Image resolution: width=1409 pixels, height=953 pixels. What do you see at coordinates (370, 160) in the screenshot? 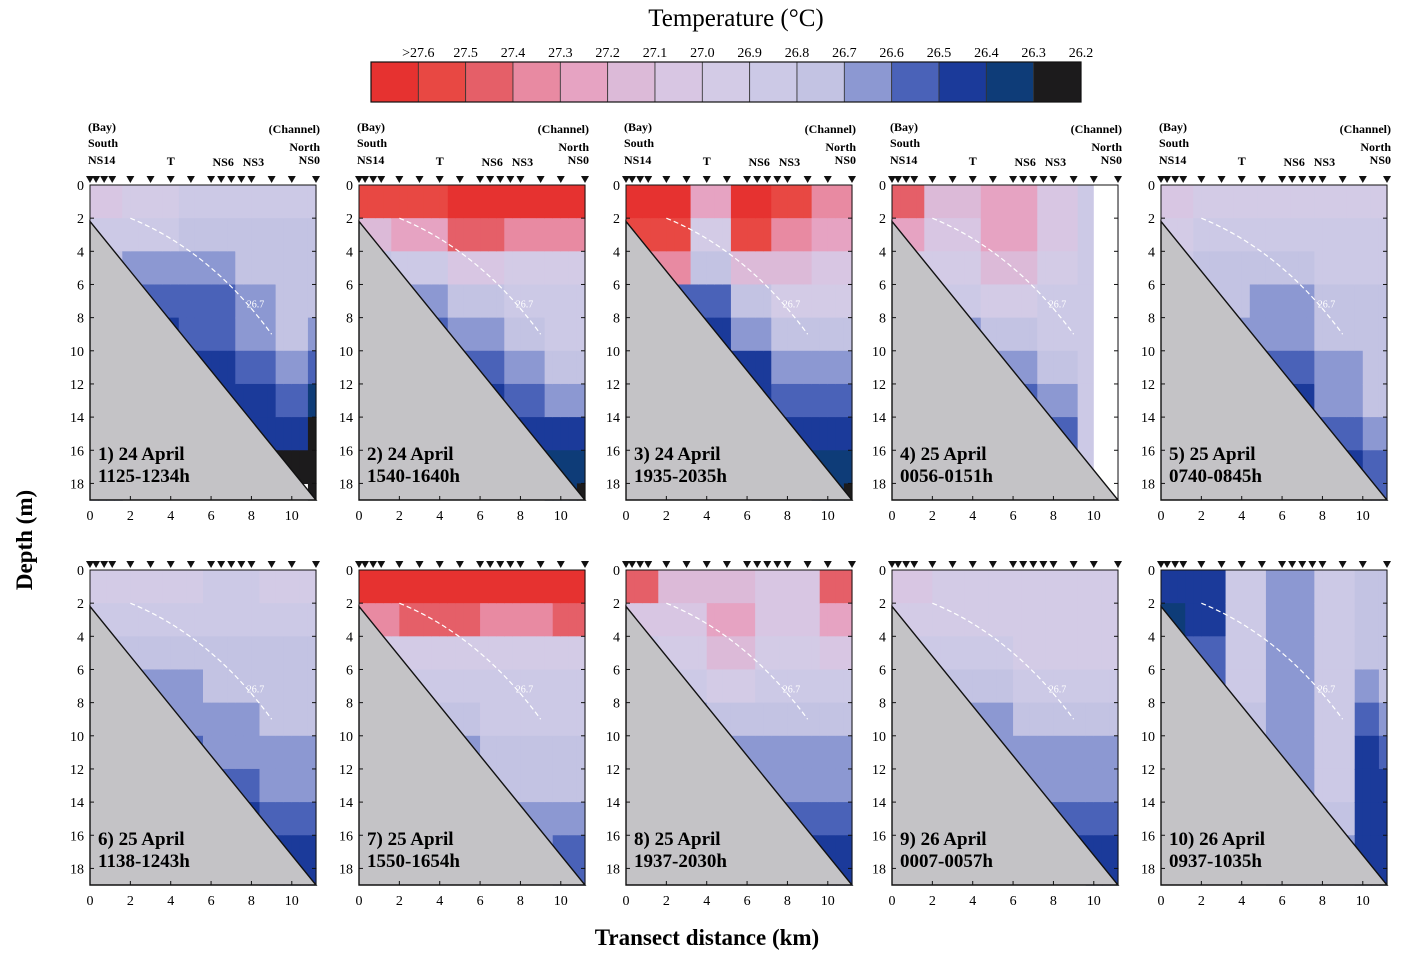
I see `station-label-ns14: NS14` at bounding box center [370, 160].